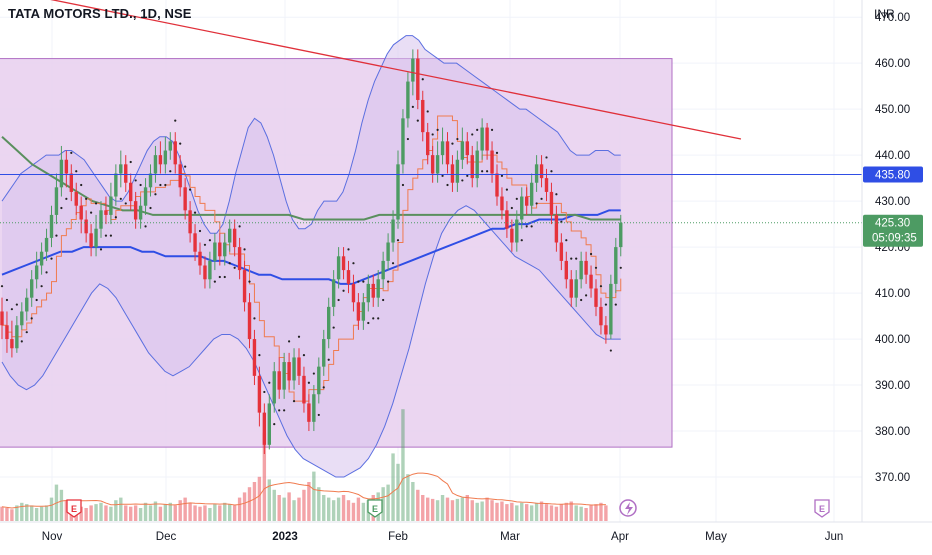 The image size is (932, 555). I want to click on x-tick-label: Apr, so click(620, 537).